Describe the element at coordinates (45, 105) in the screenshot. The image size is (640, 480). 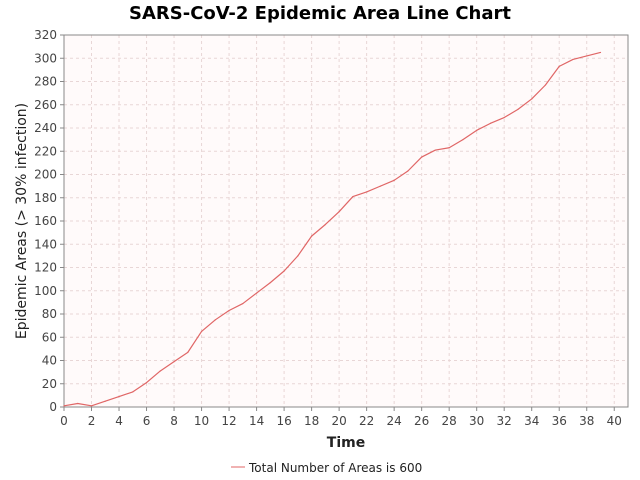
I see `y-tick-label: 260` at that location.